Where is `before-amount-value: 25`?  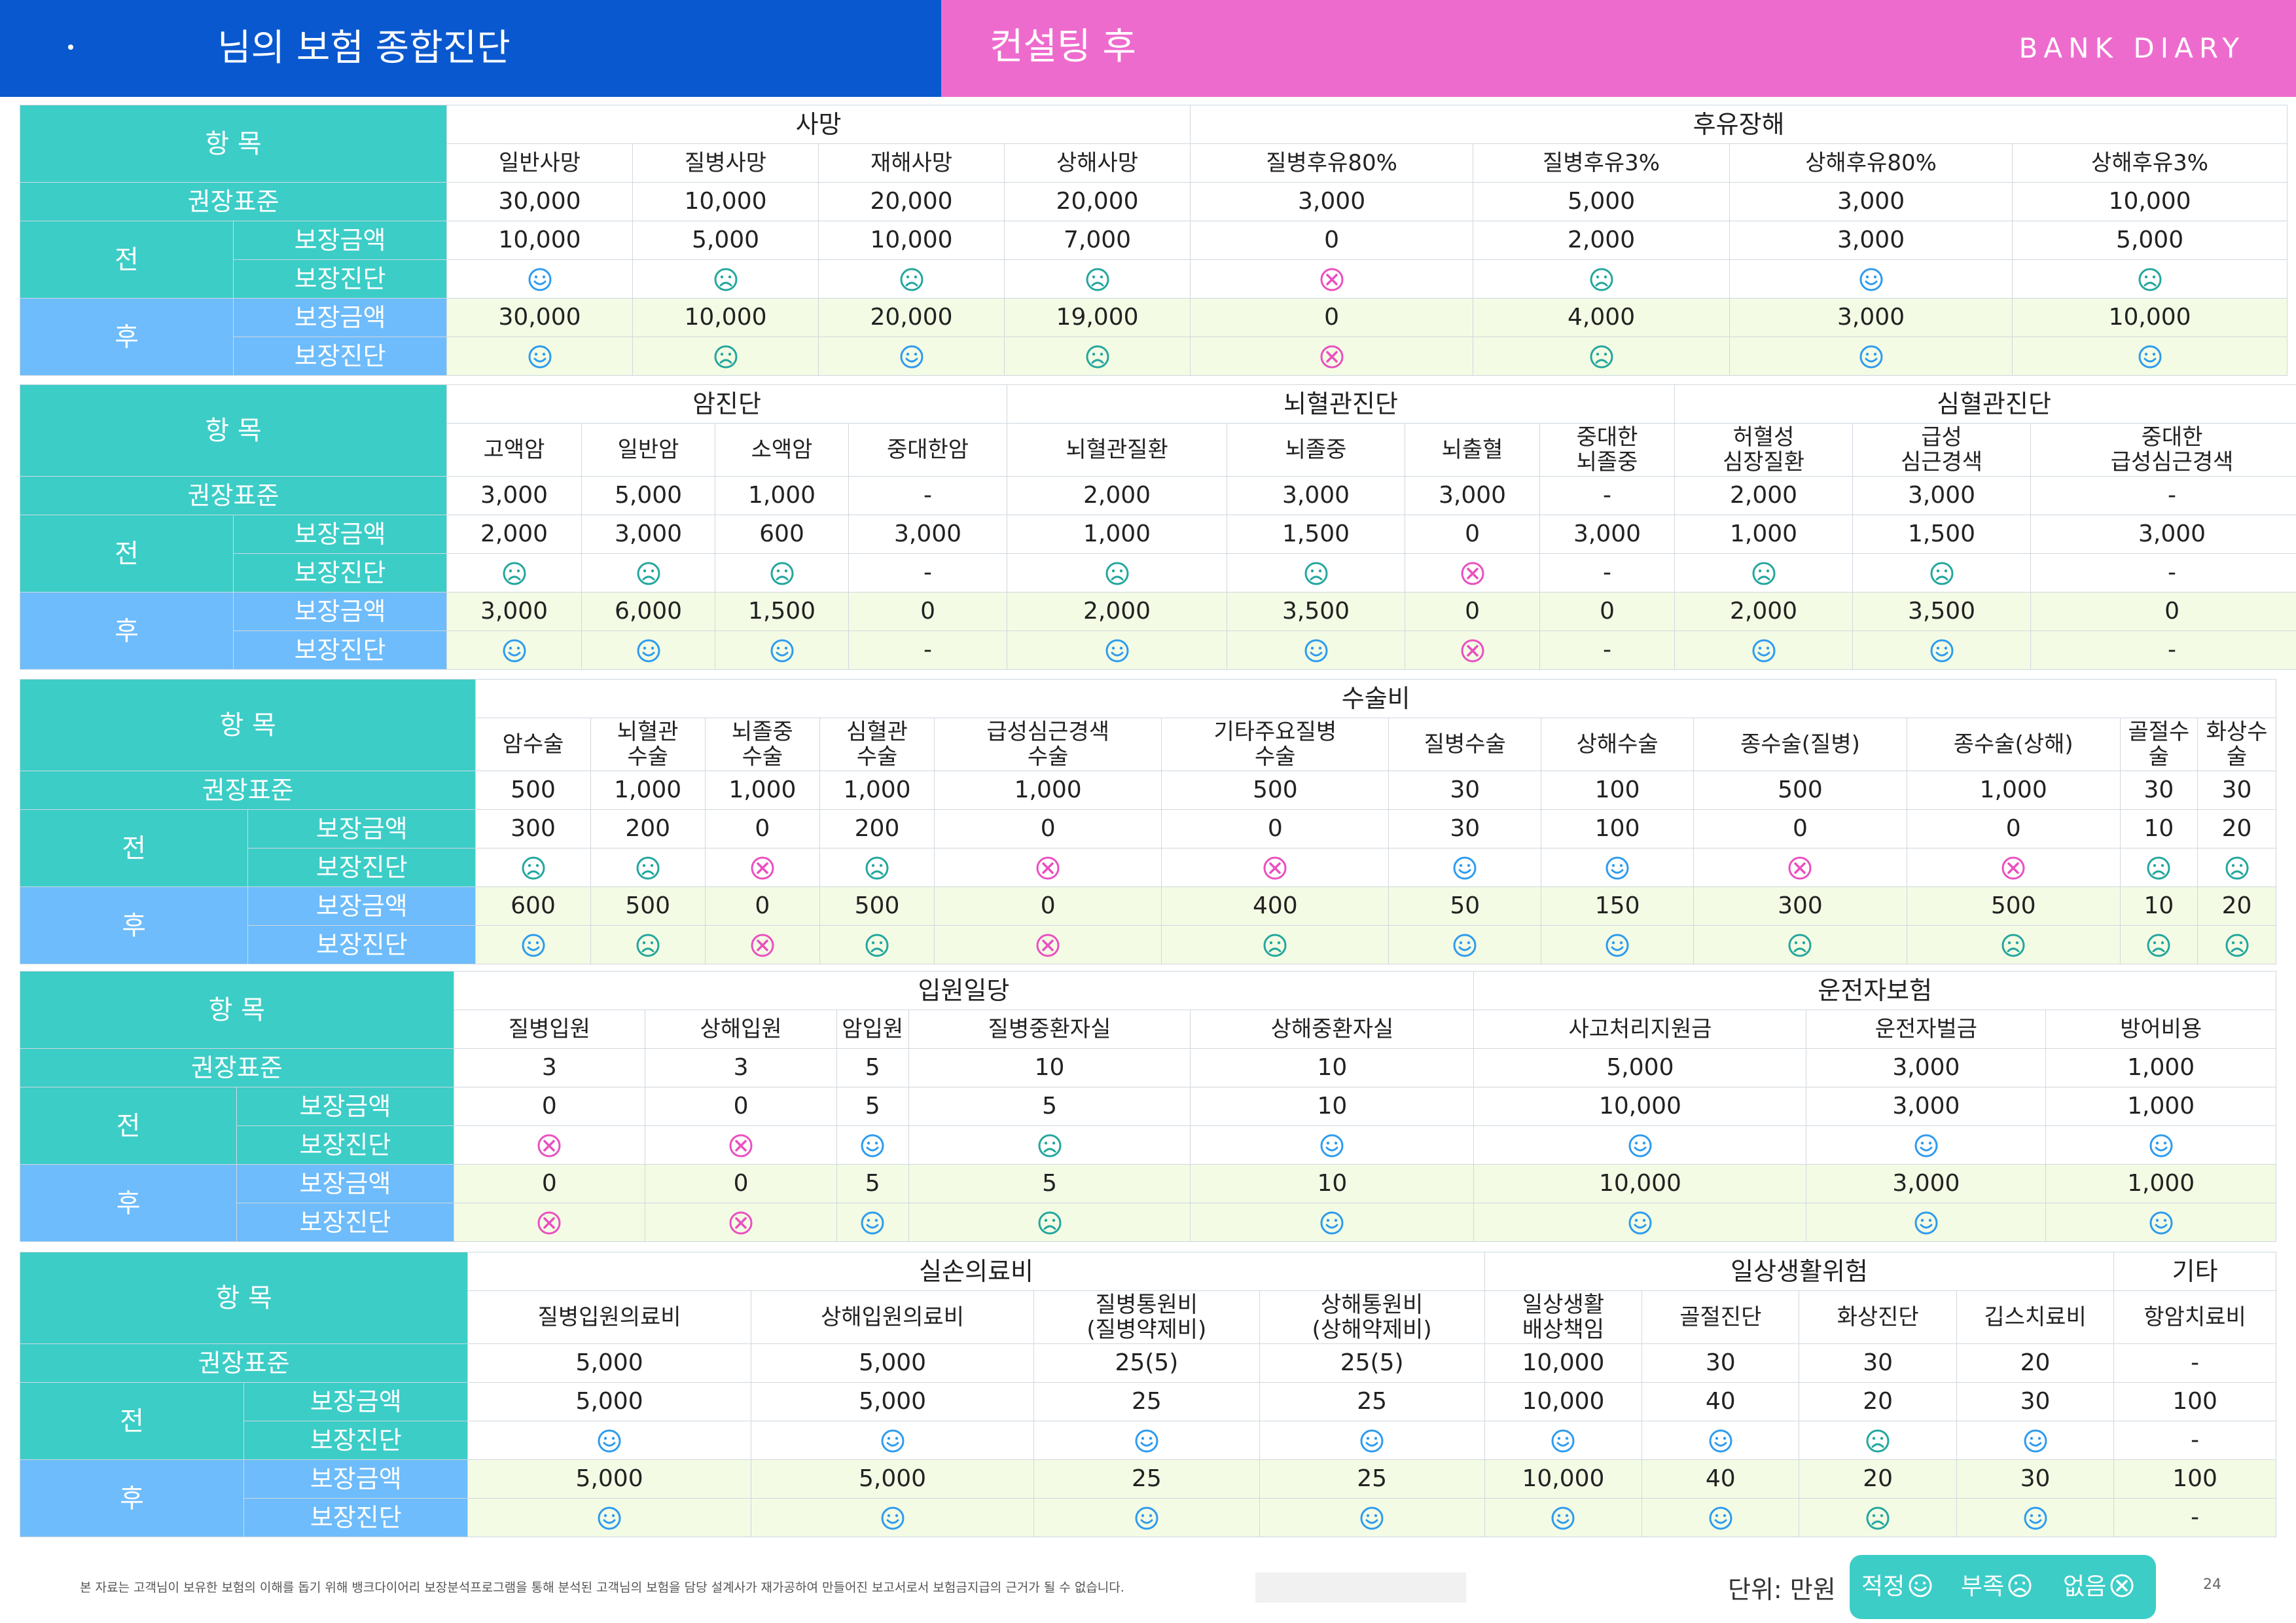
before-amount-value: 25 is located at coordinates (1372, 1401).